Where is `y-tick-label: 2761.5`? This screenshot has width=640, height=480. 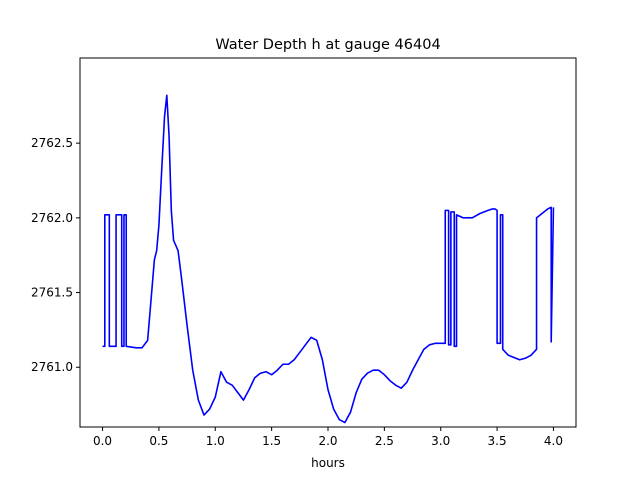
y-tick-label: 2761.5 is located at coordinates (52, 293).